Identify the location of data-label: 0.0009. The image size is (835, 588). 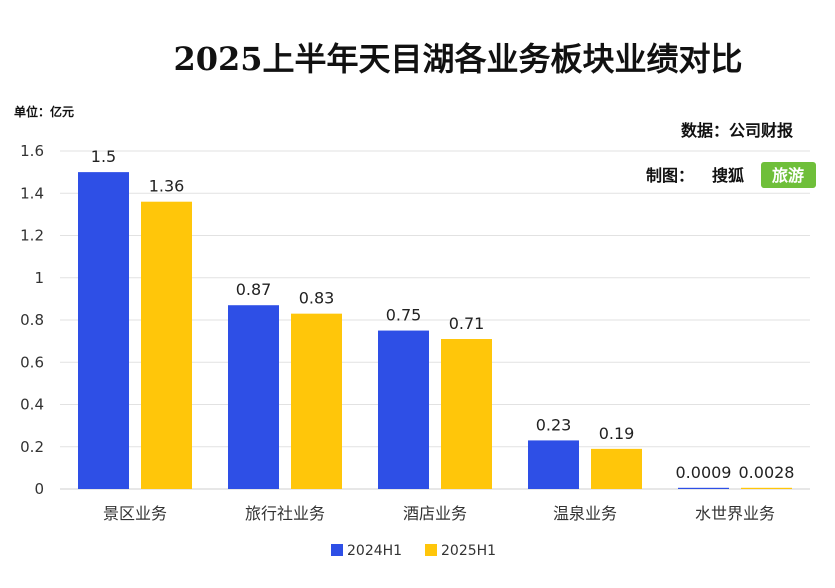
(704, 472).